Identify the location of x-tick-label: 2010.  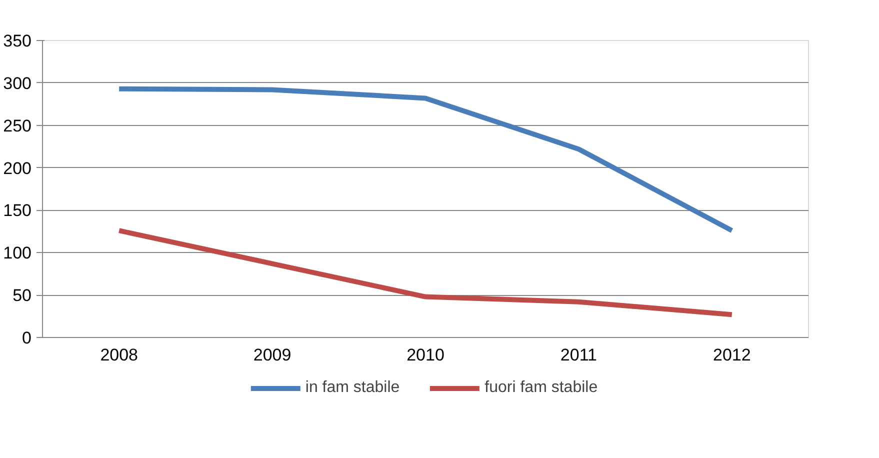
(425, 355).